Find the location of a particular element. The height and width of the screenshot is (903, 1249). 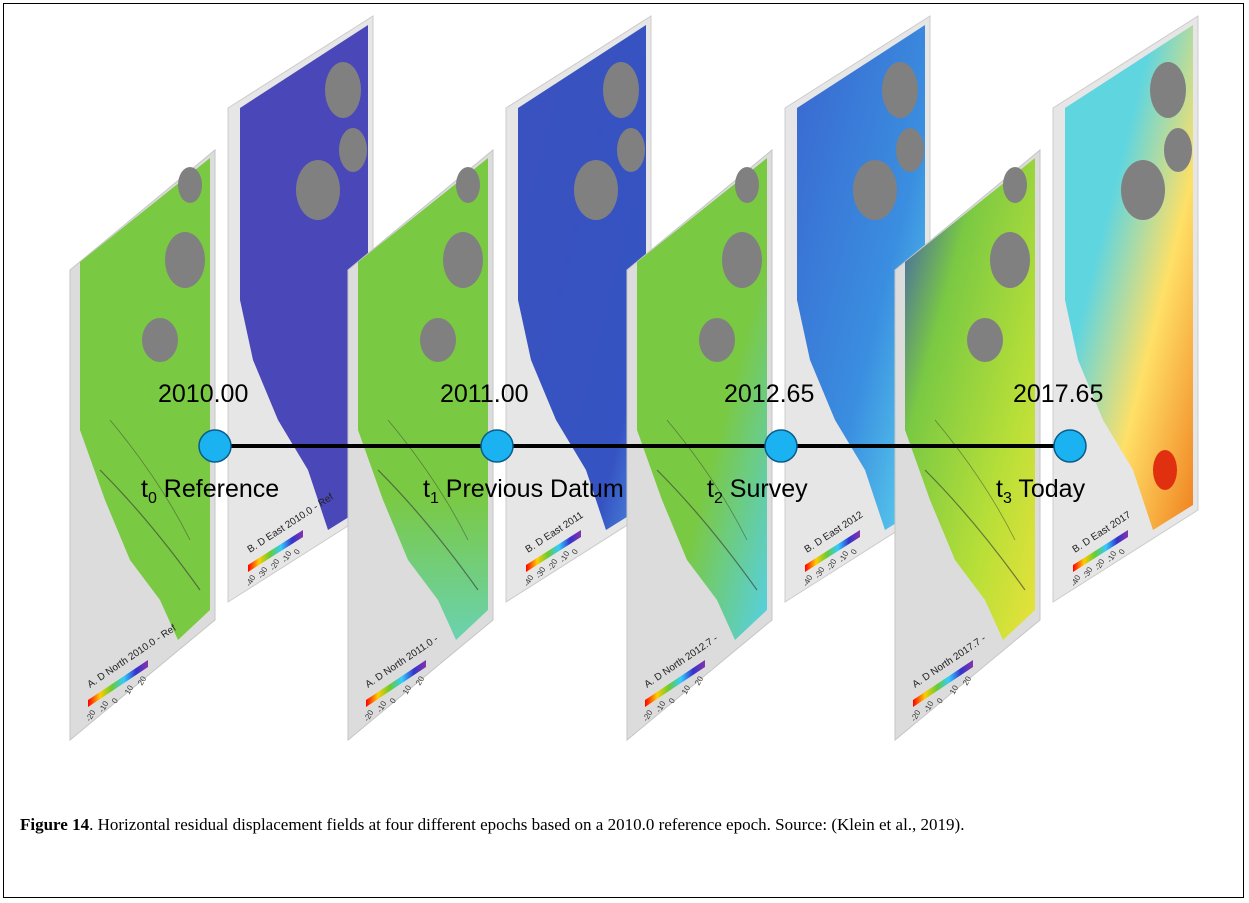

hotspot is located at coordinates (1165, 470).